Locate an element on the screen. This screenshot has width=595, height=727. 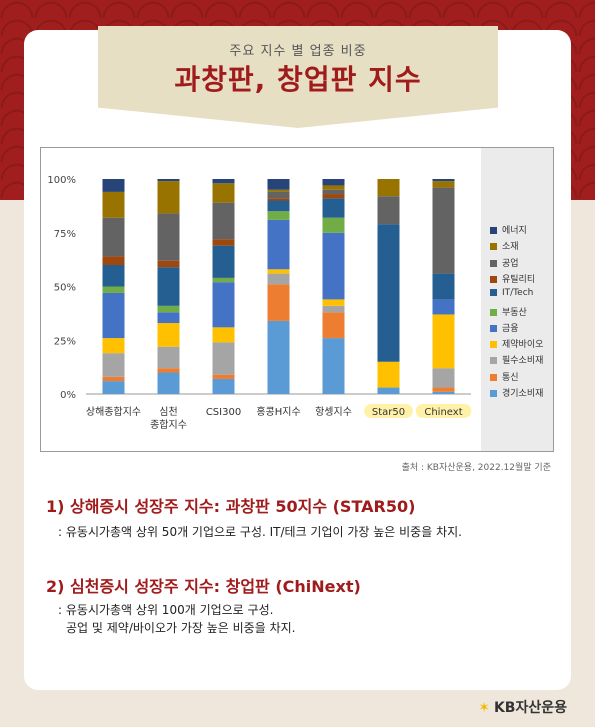
x-tick-label: Chinext is located at coordinates (443, 412).